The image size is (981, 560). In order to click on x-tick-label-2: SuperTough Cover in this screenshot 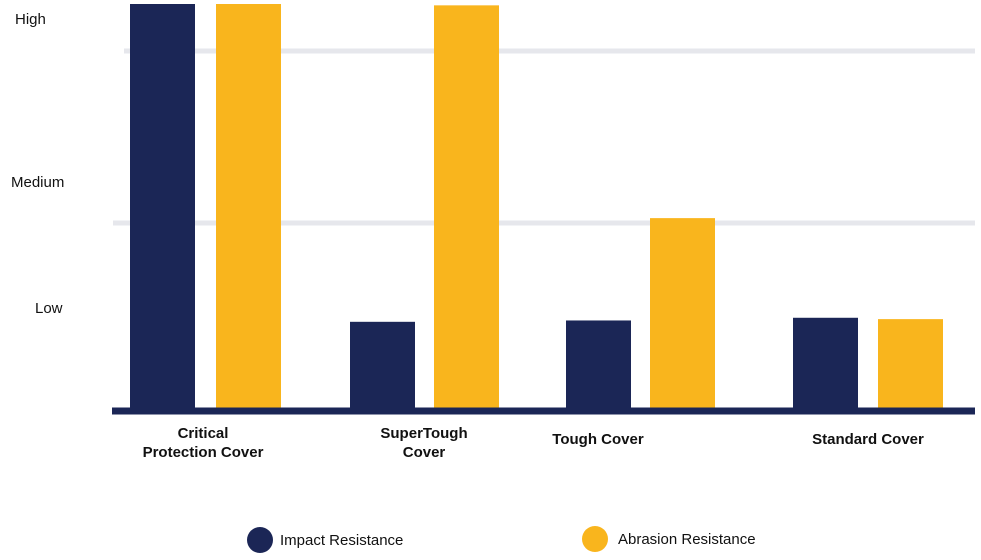, I will do `click(423, 443)`.